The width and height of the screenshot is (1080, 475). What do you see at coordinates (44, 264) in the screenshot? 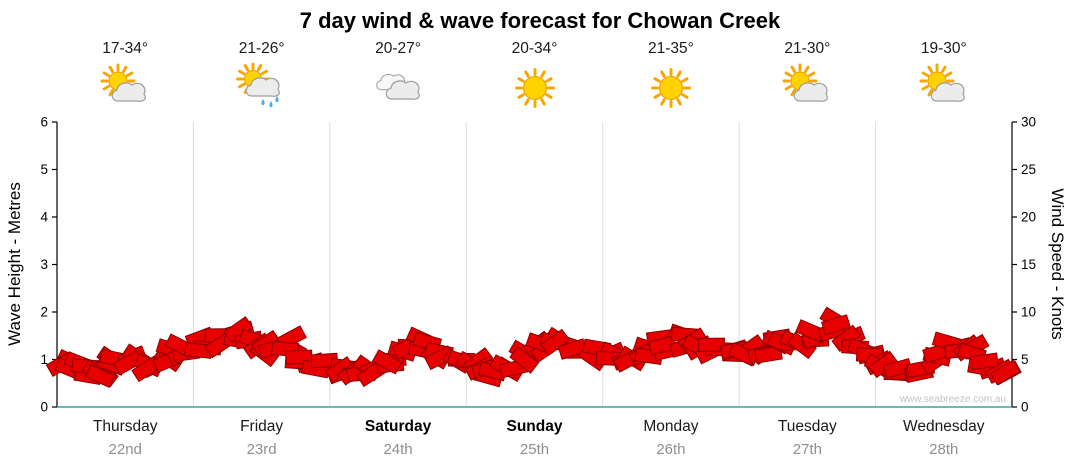
I see `left-tick-label: 3` at bounding box center [44, 264].